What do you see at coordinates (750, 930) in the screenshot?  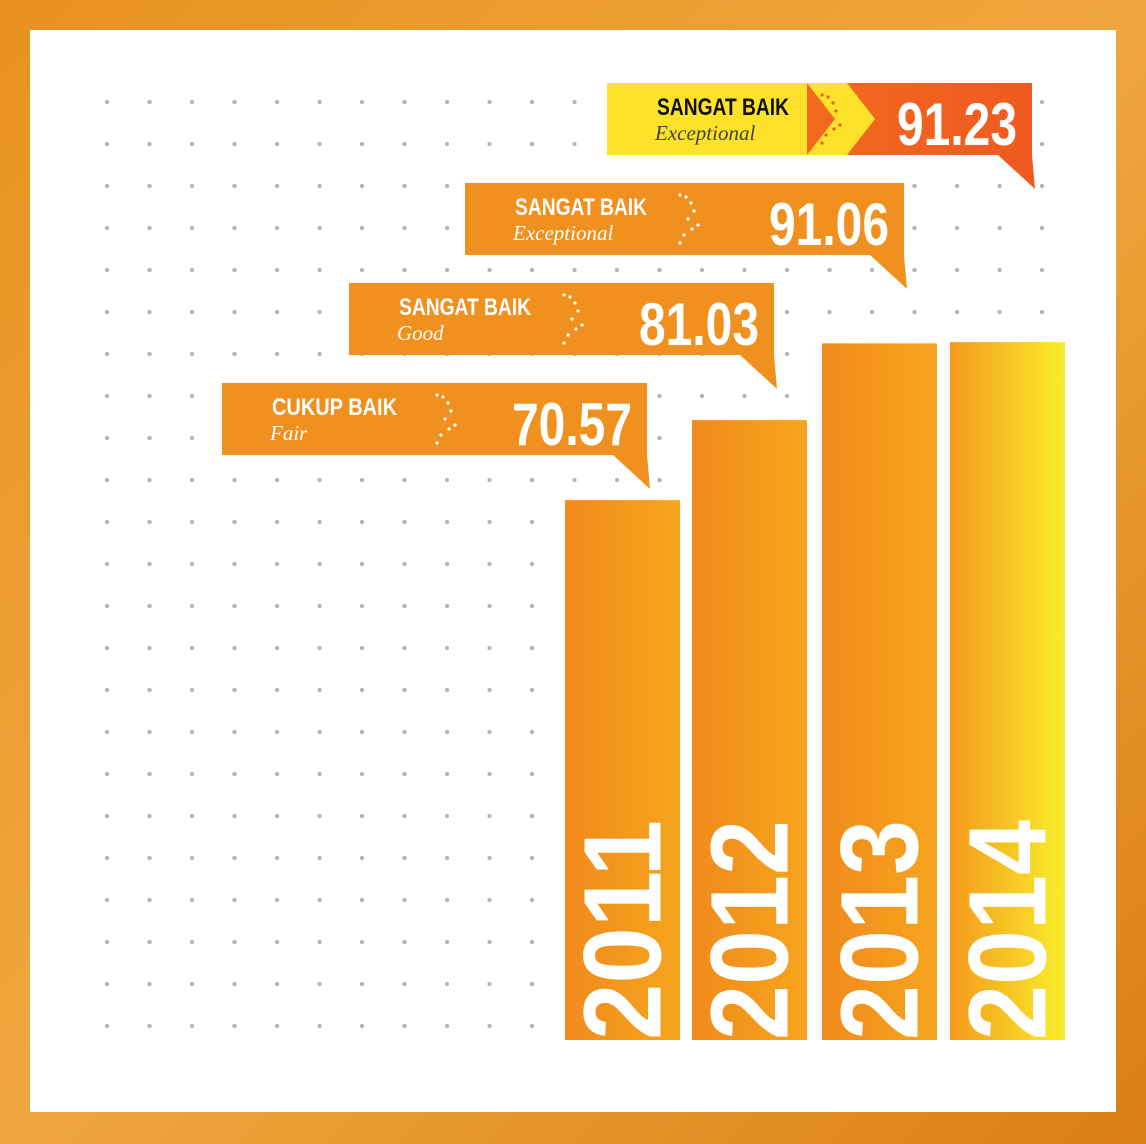 I see `year-label: 2012` at bounding box center [750, 930].